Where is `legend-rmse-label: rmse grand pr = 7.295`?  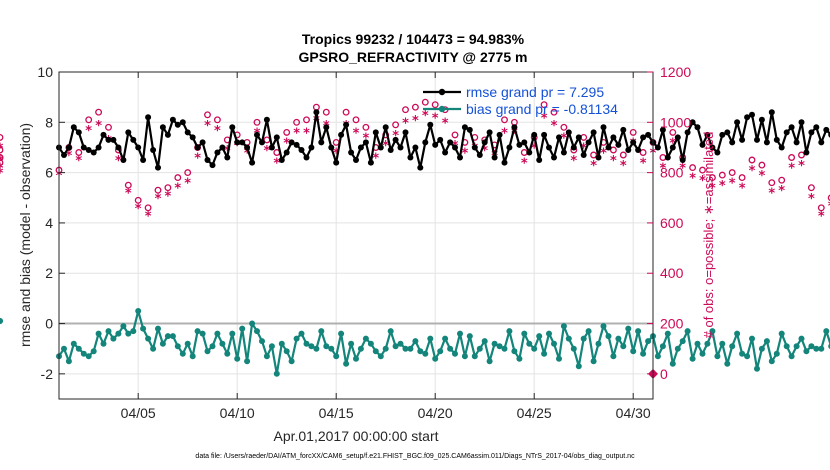 legend-rmse-label: rmse grand pr = 7.295 is located at coordinates (535, 92).